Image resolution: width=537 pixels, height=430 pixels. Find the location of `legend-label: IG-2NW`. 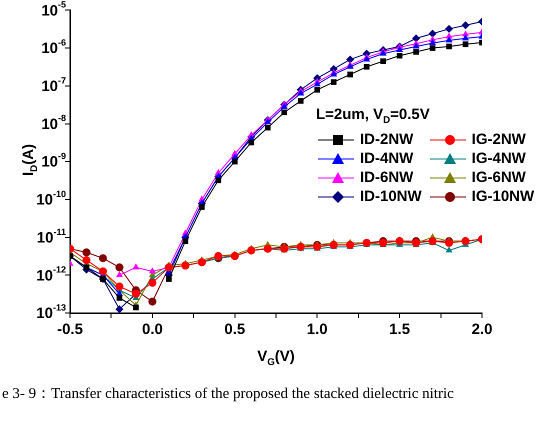

legend-label: IG-2NW is located at coordinates (499, 139).